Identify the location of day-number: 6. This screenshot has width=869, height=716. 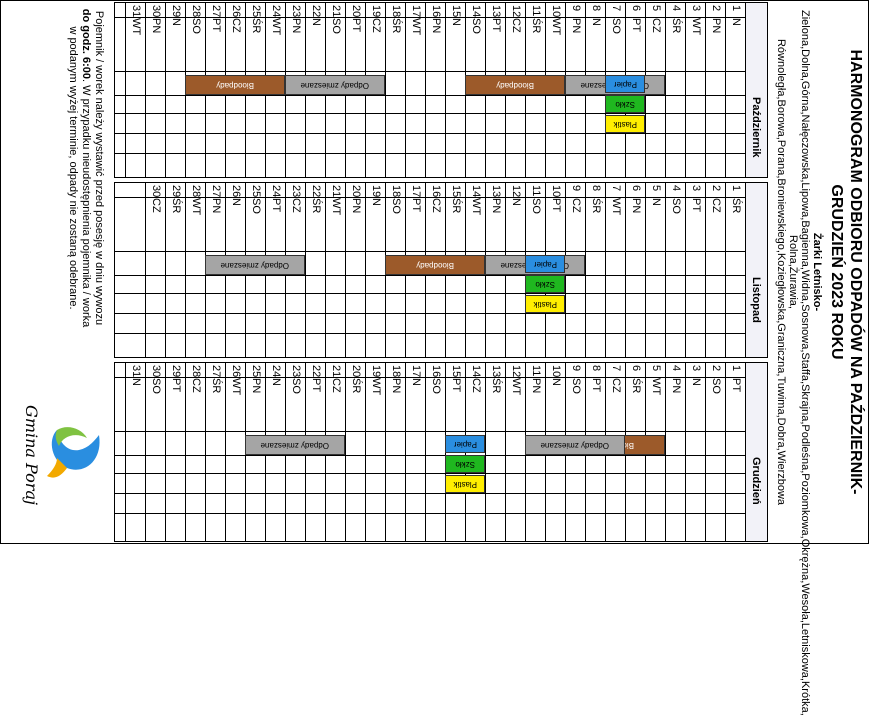
(636, 188).